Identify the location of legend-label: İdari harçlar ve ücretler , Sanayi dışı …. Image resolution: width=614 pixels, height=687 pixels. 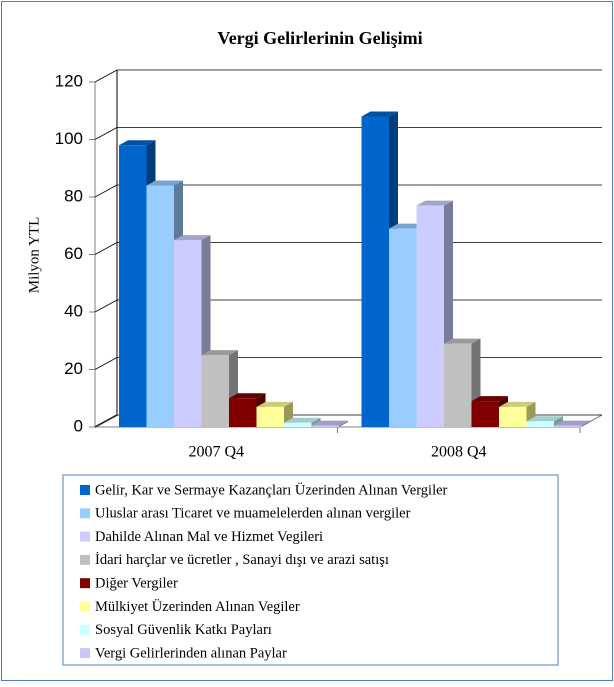
(242, 560).